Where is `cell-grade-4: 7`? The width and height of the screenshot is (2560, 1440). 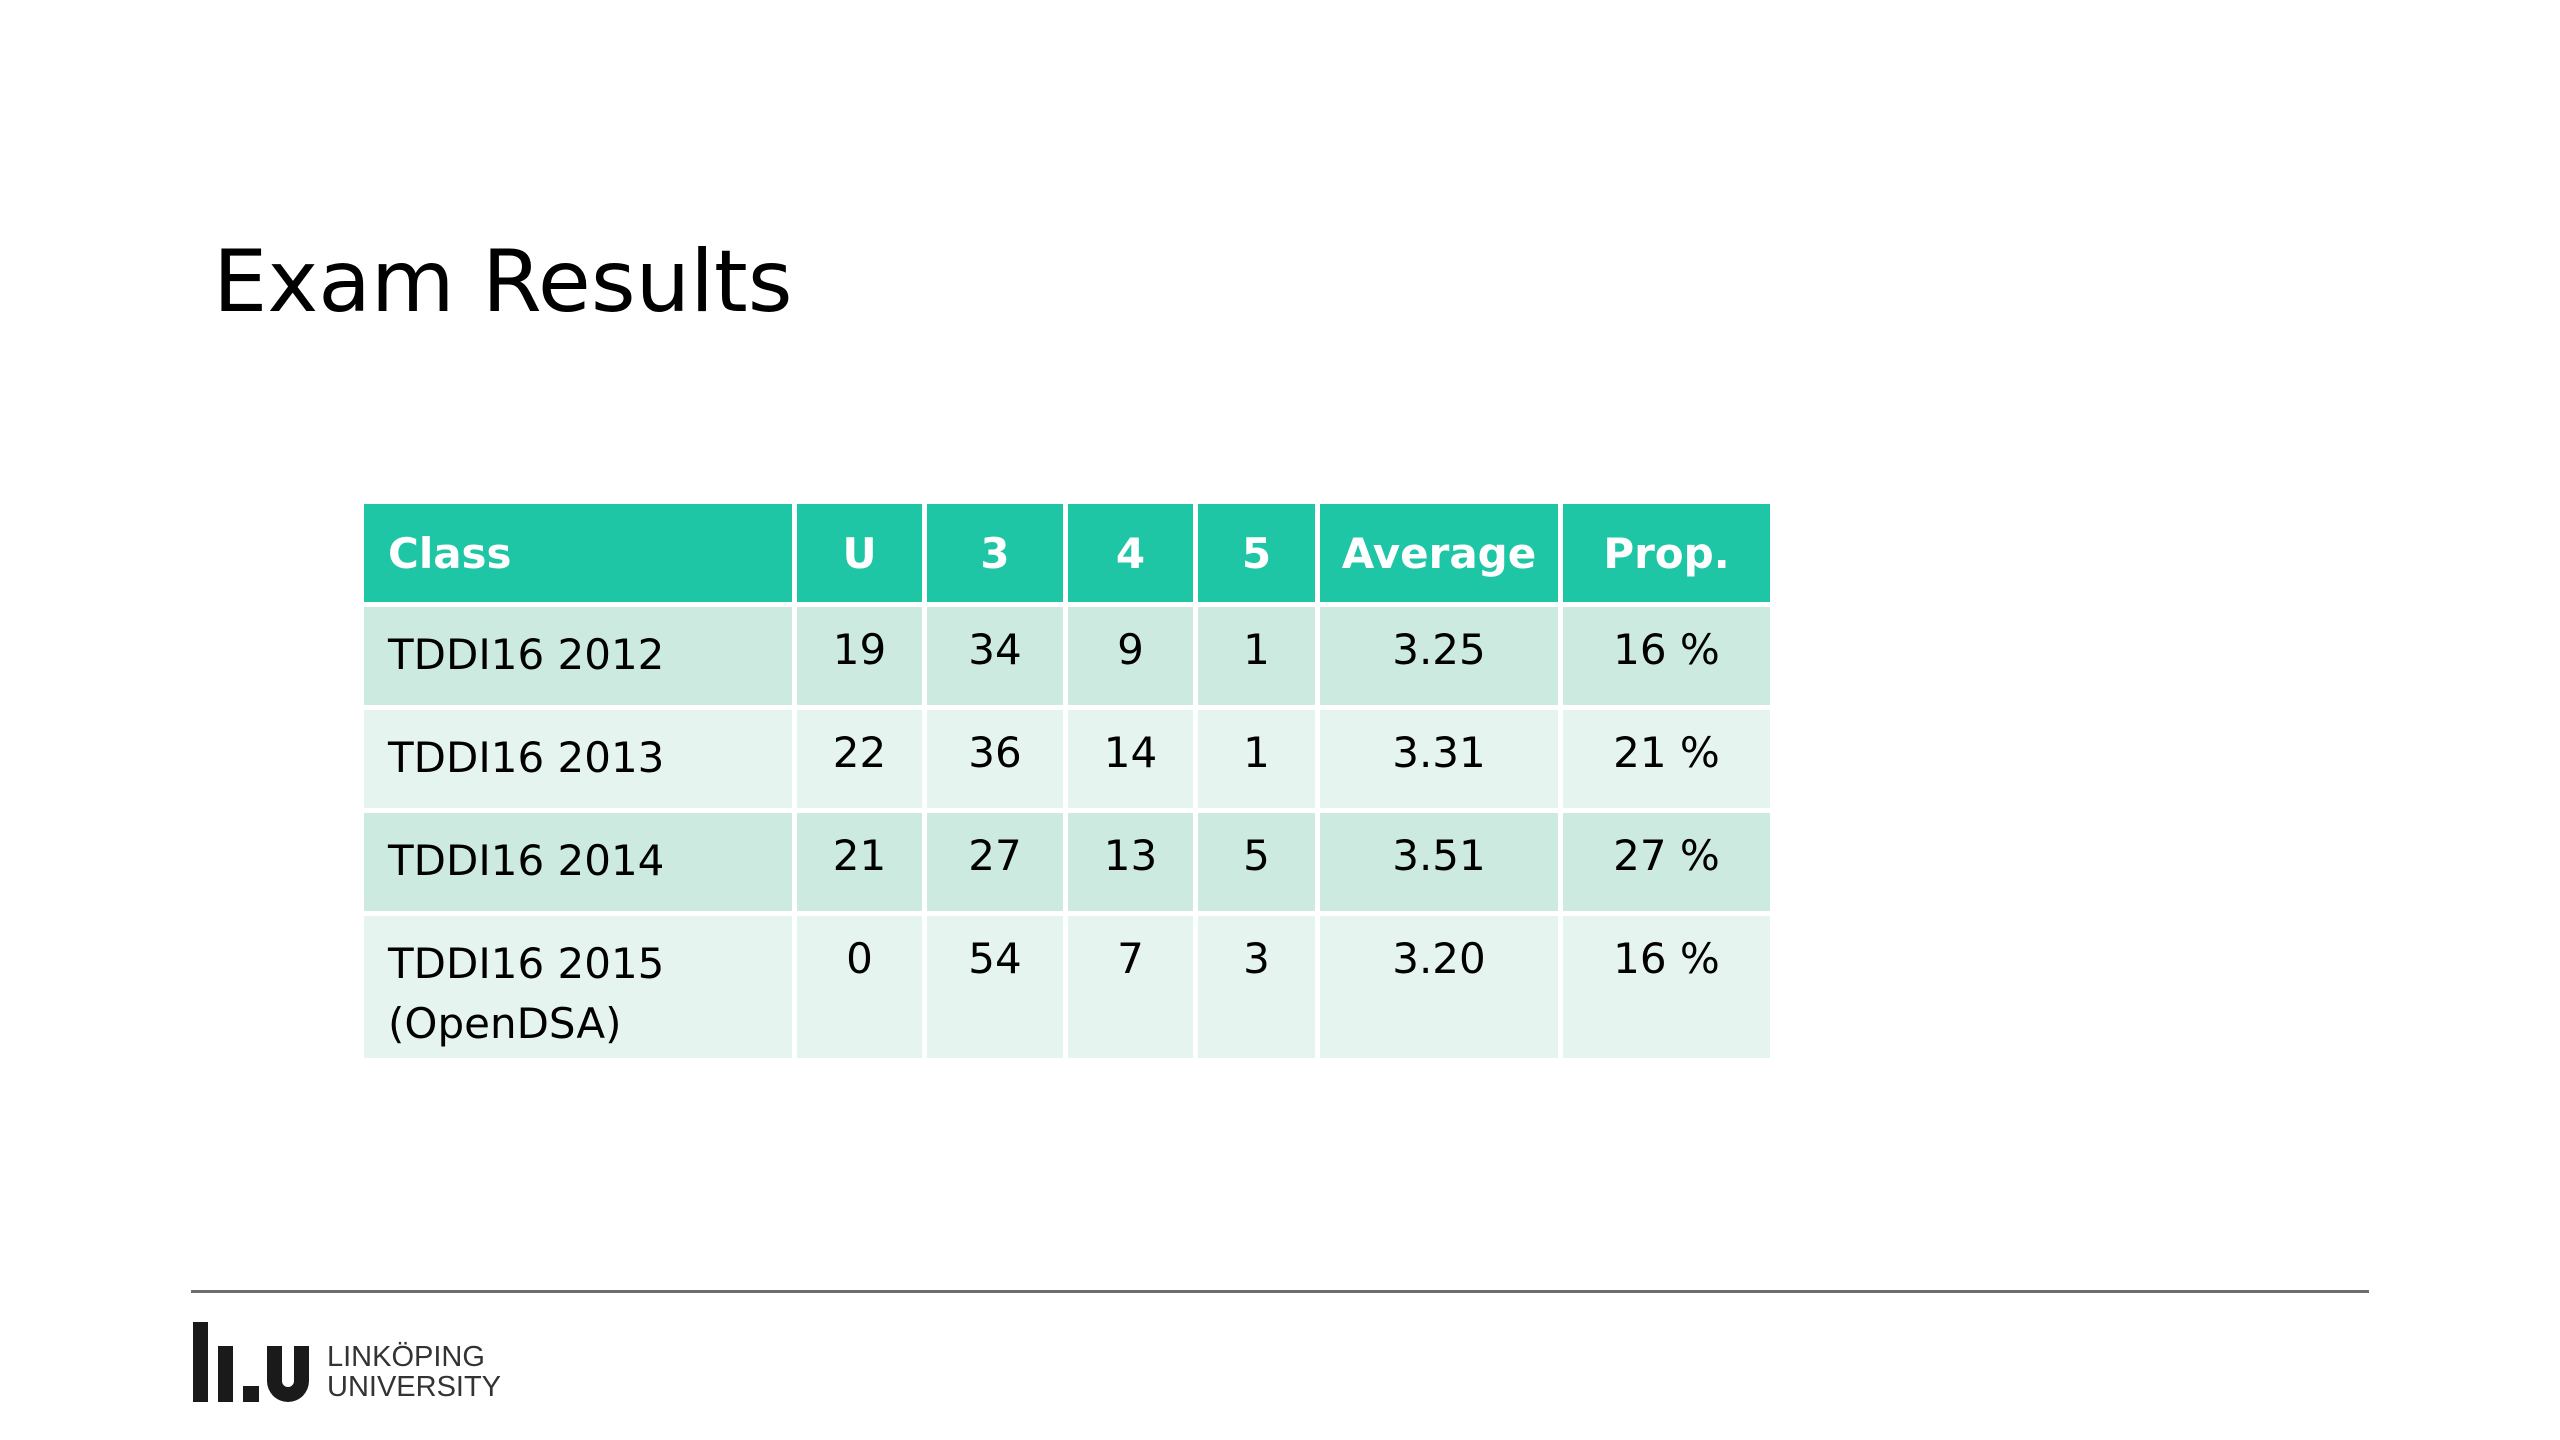
cell-grade-4: 7 is located at coordinates (1130, 987).